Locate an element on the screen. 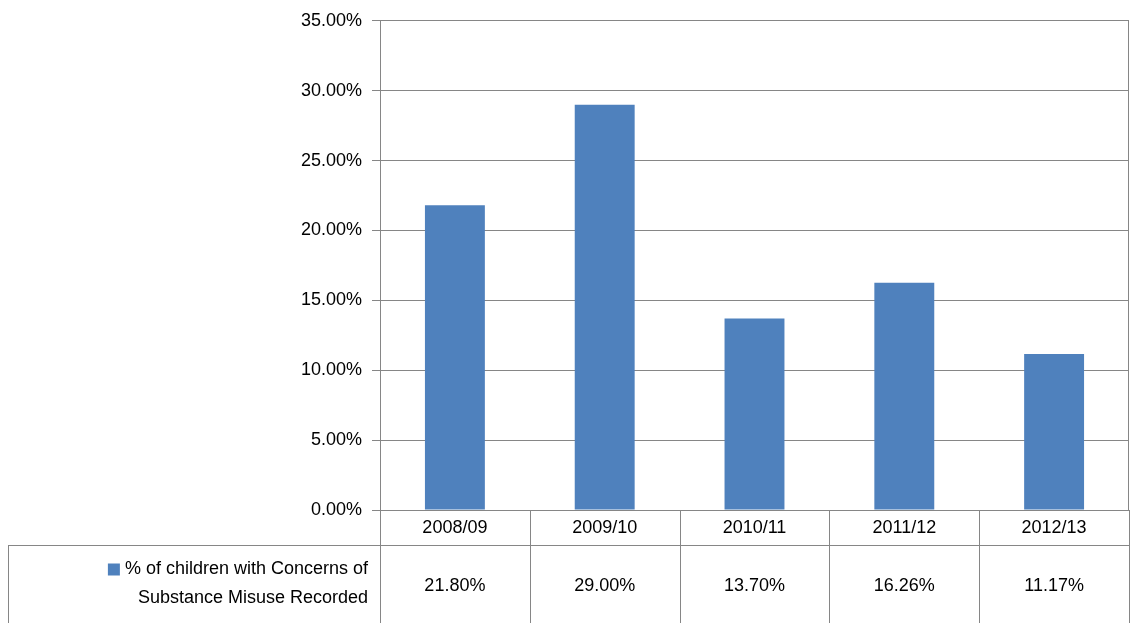 This screenshot has width=1135, height=624. y-tick-label: 15.00% is located at coordinates (331, 299).